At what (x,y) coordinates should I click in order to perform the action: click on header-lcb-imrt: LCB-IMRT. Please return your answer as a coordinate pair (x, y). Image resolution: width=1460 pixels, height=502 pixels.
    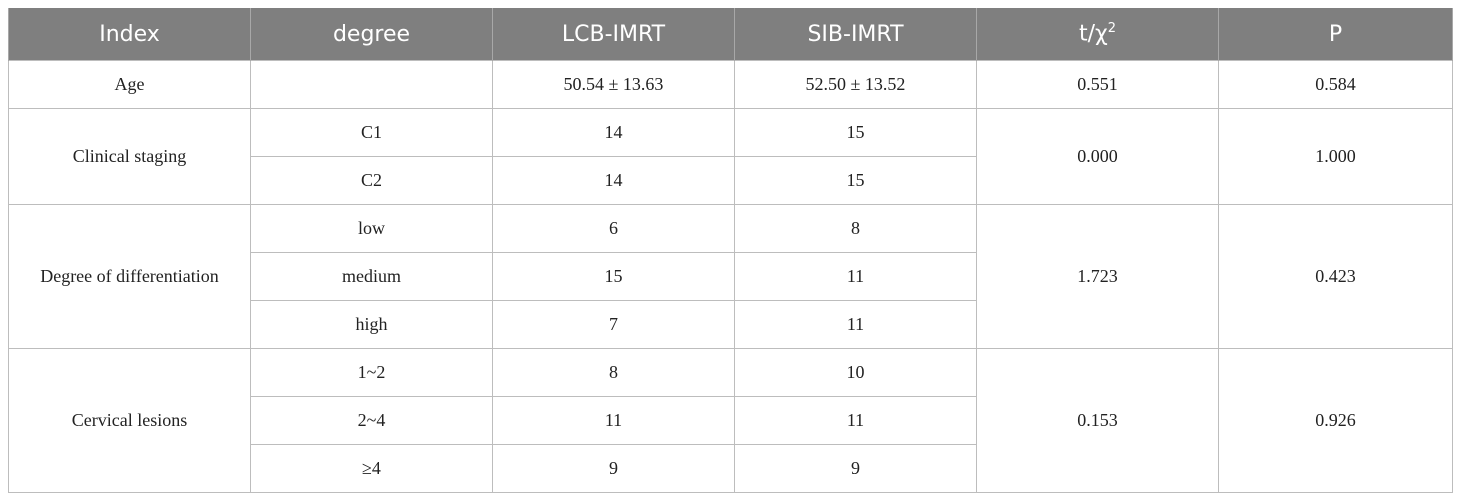
    Looking at the image, I should click on (613, 34).